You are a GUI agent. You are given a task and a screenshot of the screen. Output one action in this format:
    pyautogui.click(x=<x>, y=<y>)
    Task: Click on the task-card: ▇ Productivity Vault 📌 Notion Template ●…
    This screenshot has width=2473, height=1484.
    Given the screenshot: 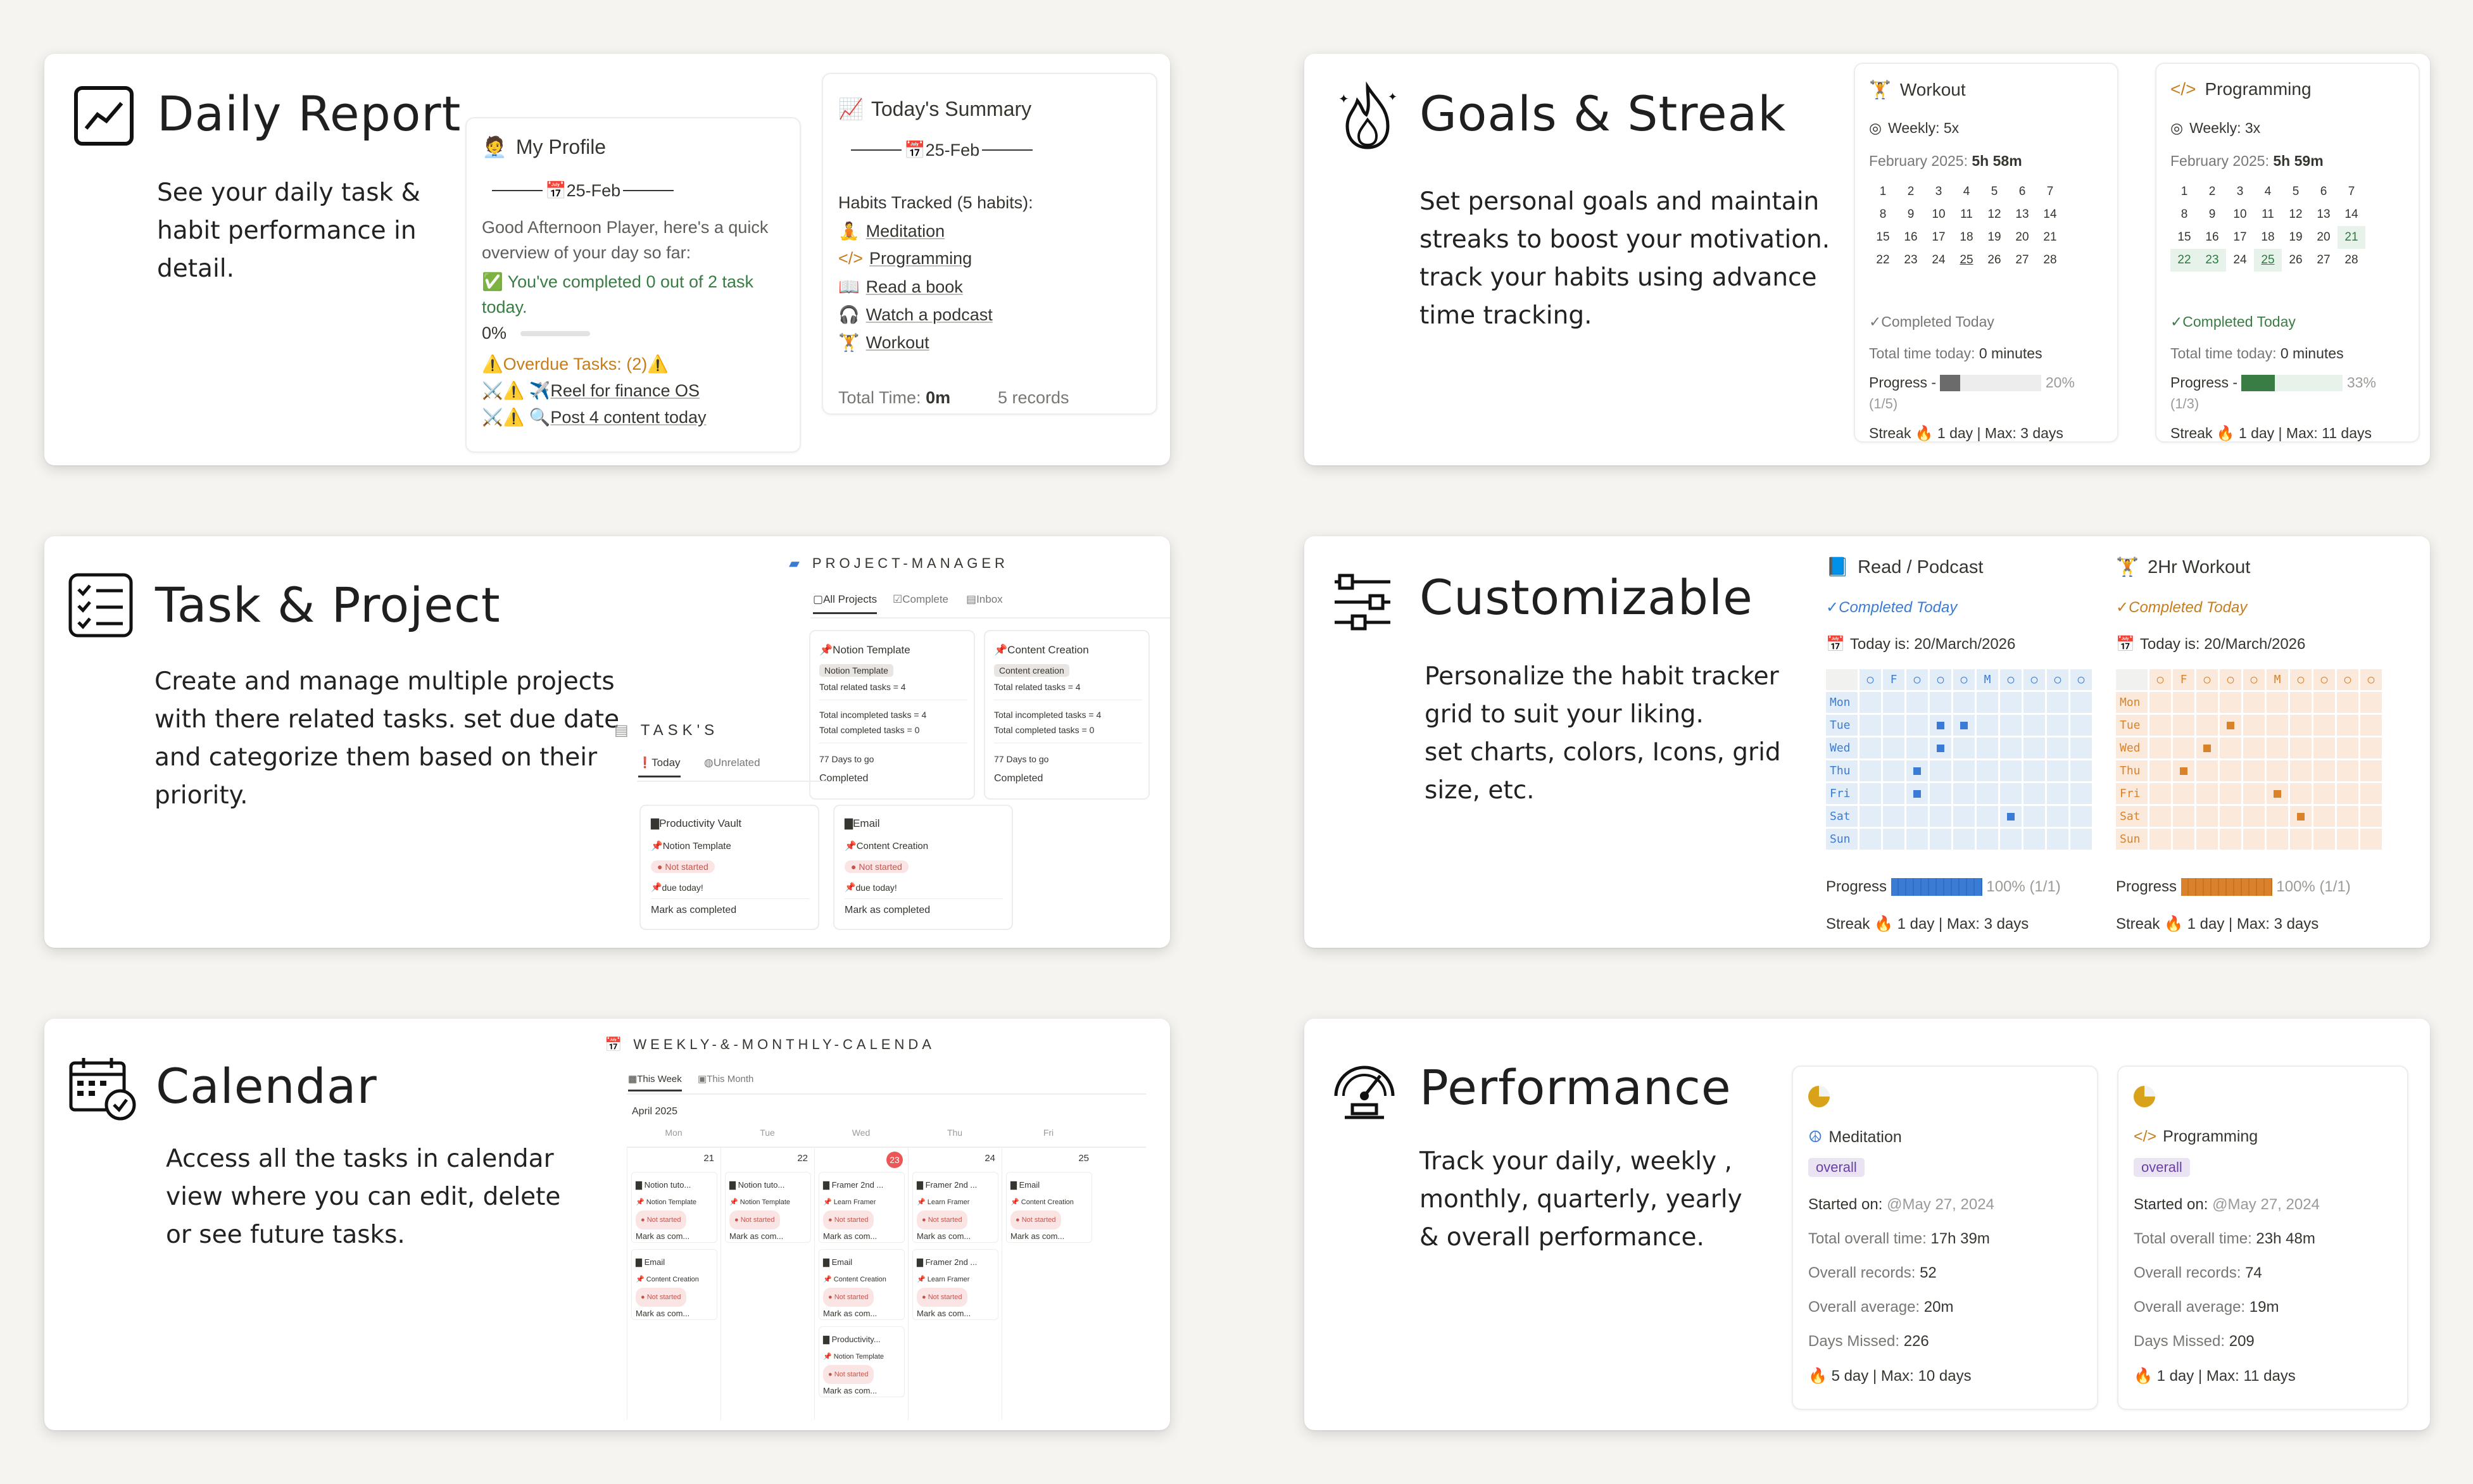 What is the action you would take?
    pyautogui.click(x=729, y=867)
    